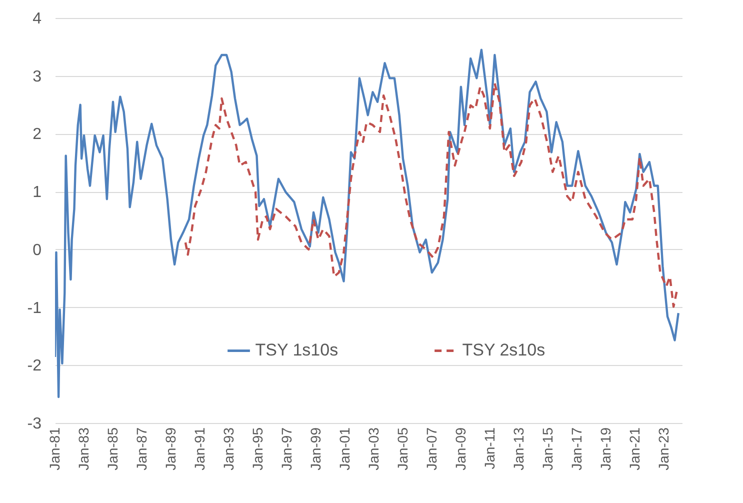 This screenshot has height=503, width=743. Describe the element at coordinates (37, 193) in the screenshot. I see `y-tick-label: 1` at that location.